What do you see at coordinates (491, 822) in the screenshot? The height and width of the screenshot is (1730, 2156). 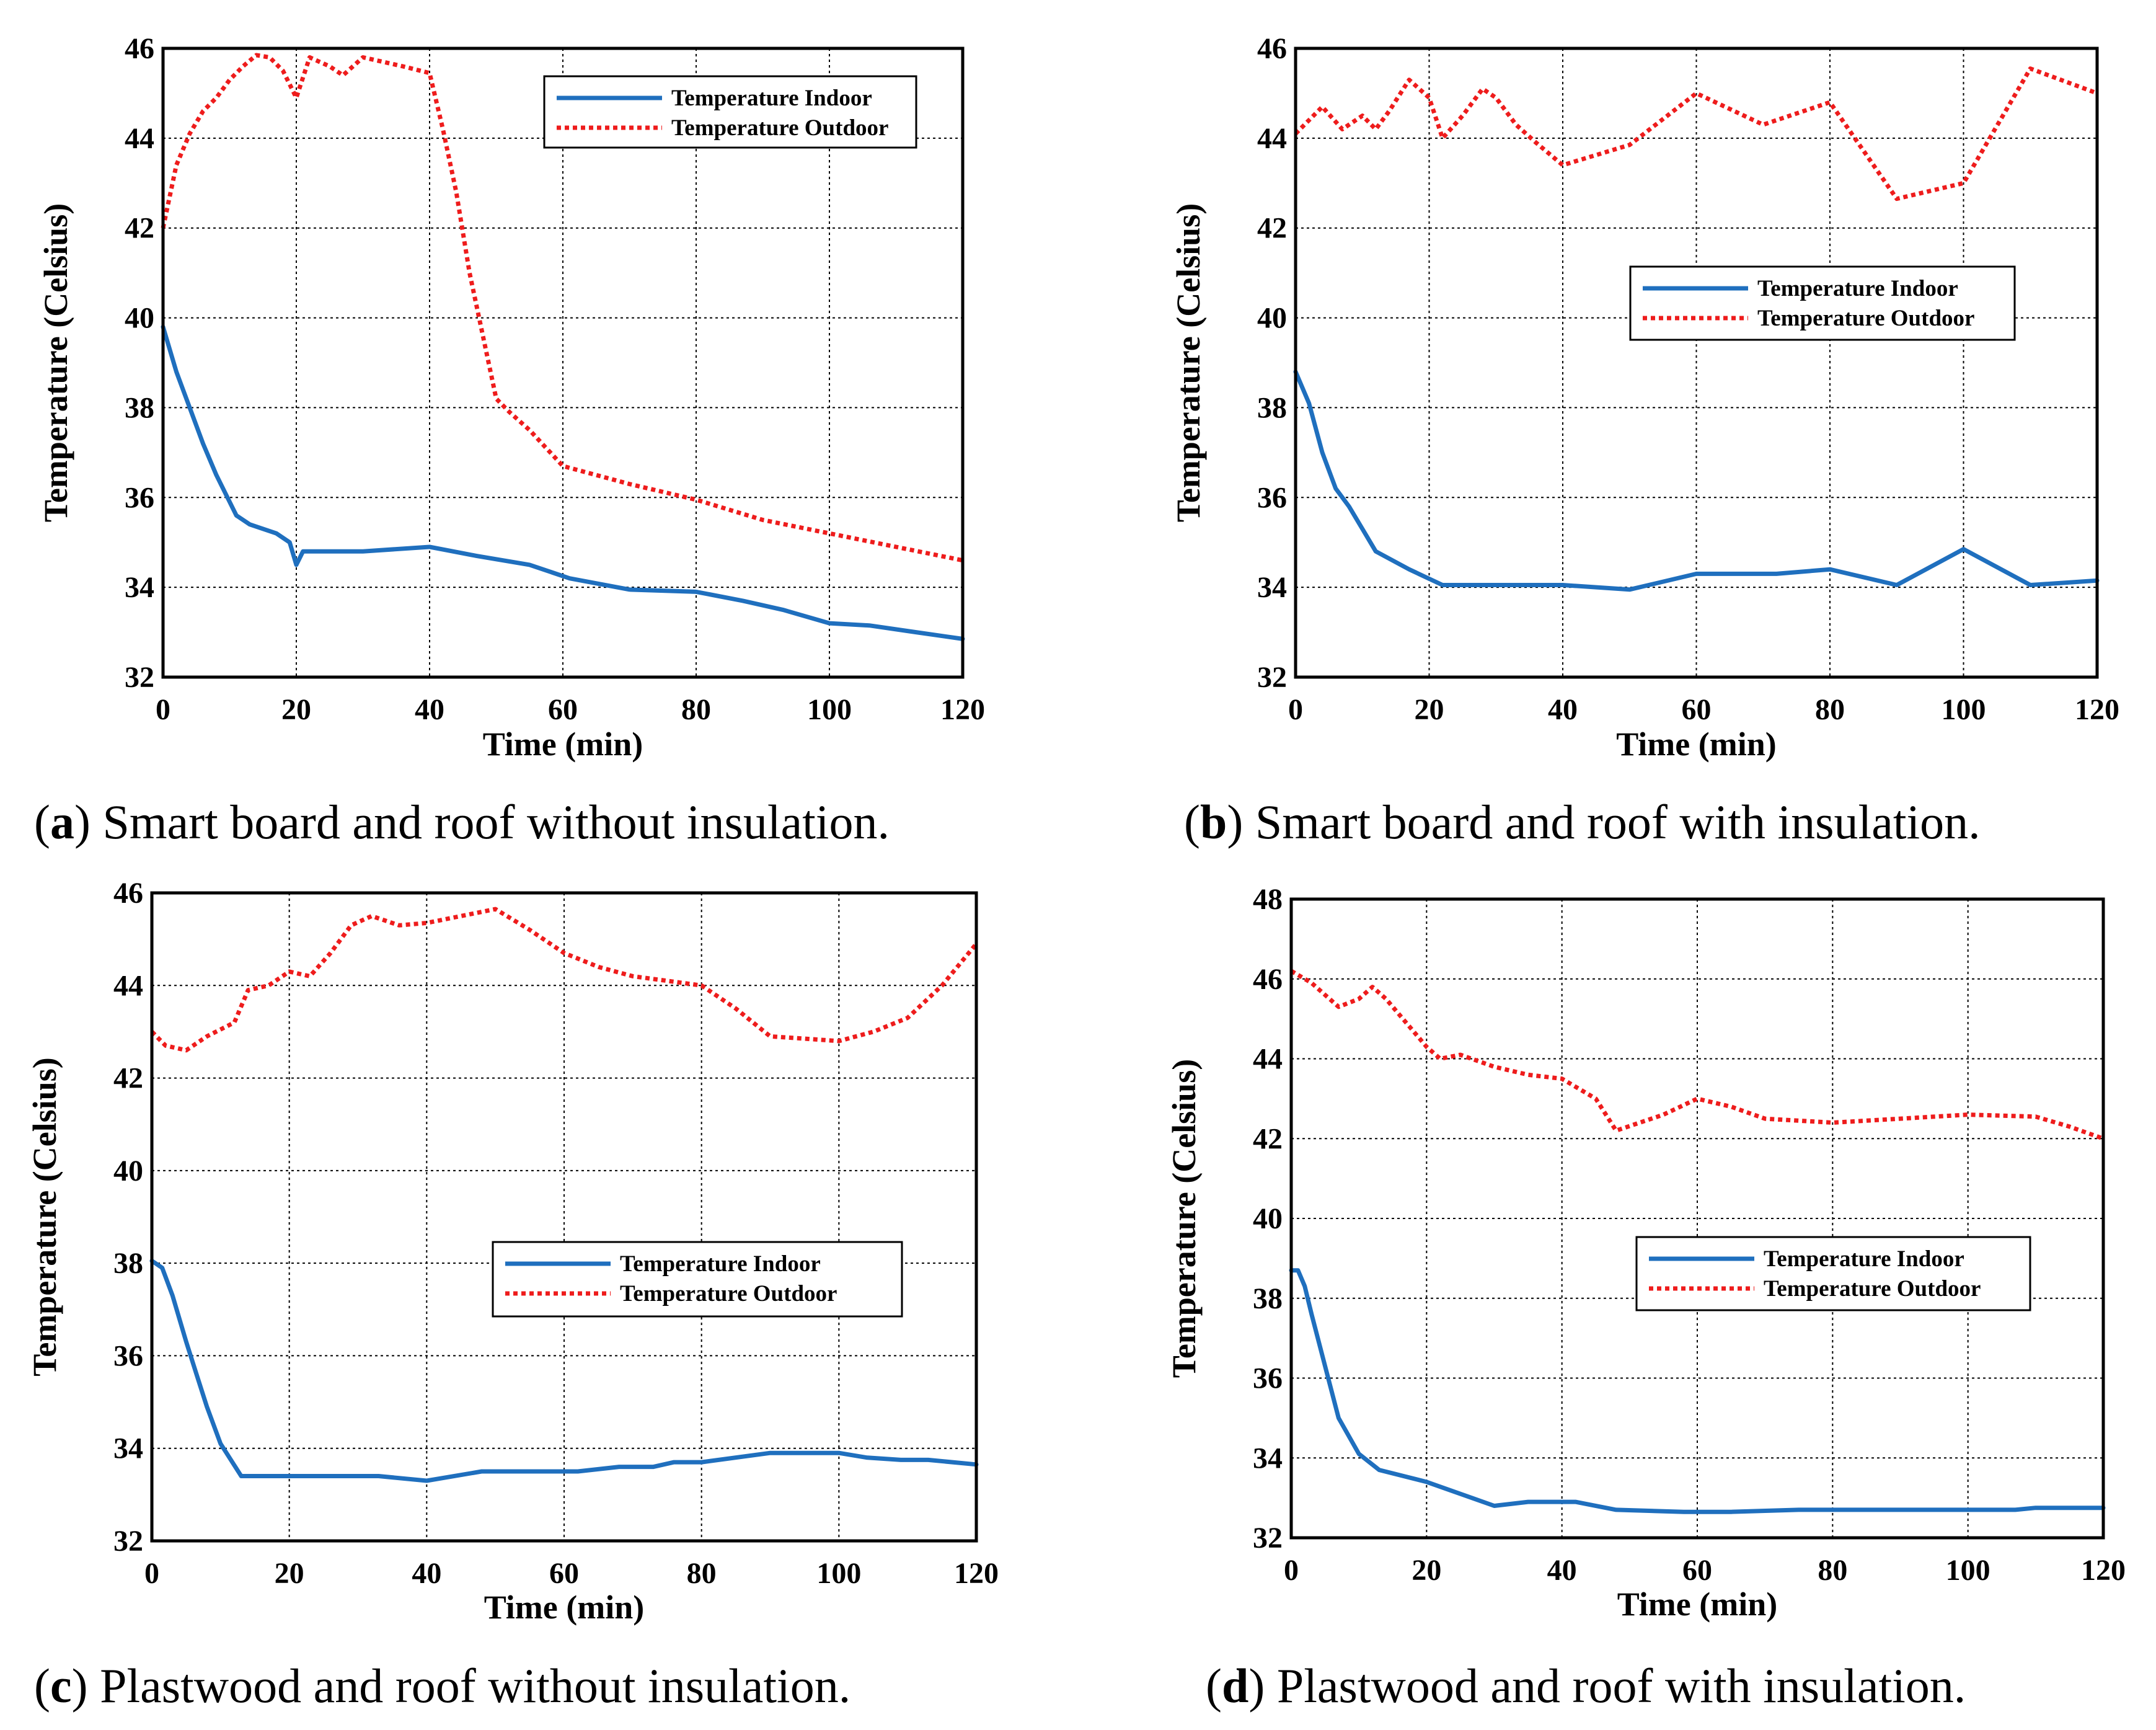 I see `caption-text: Smart board and roof without insulation.` at bounding box center [491, 822].